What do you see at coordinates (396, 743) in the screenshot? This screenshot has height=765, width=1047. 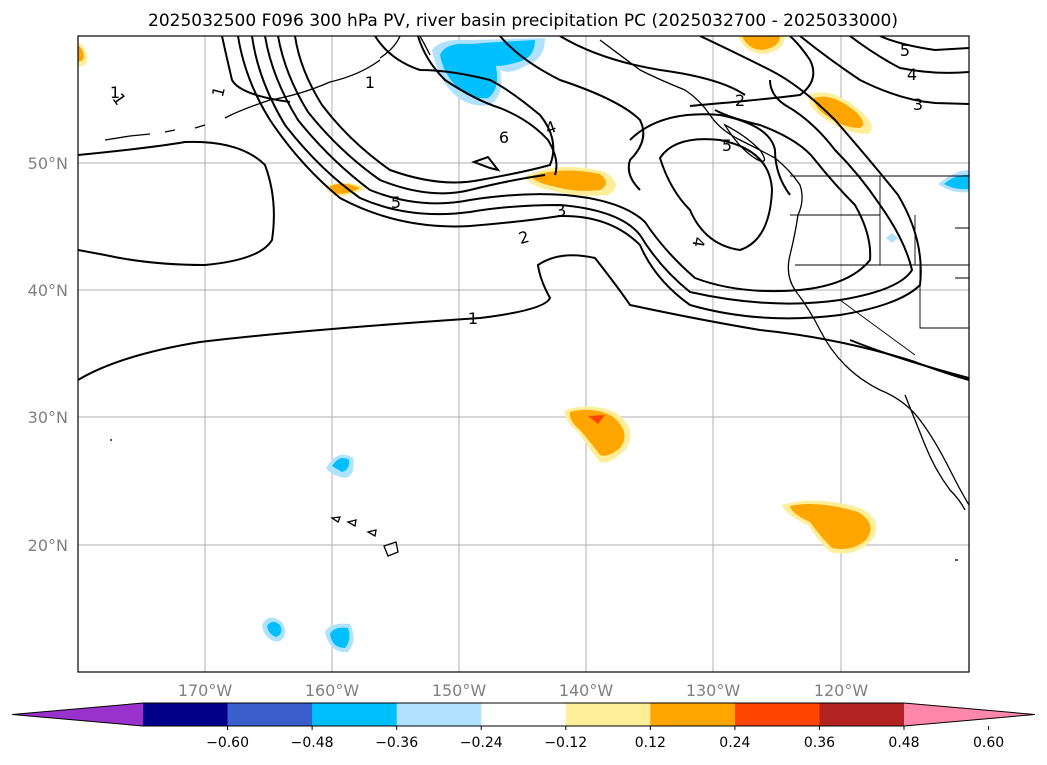 I see `colorbar-tick-label: −0.36` at bounding box center [396, 743].